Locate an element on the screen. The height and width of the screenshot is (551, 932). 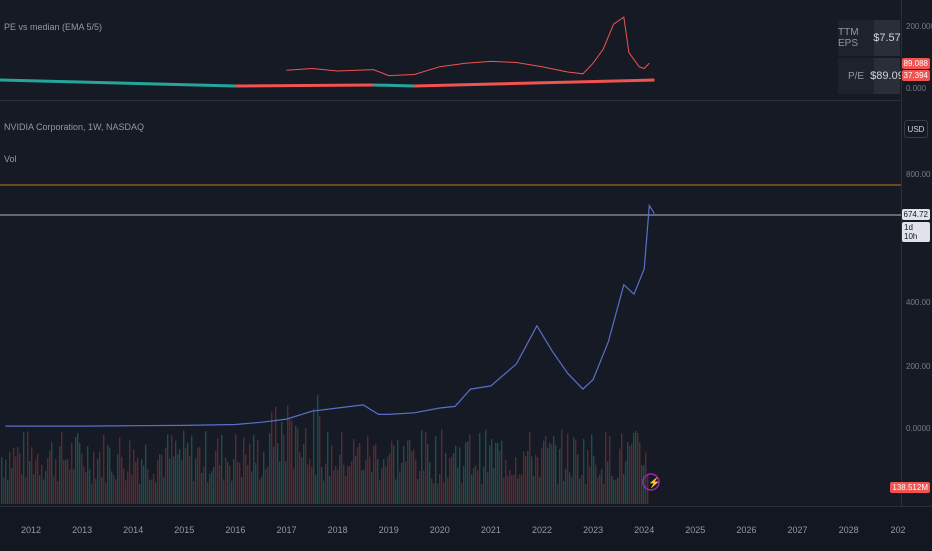
indicator-scale-bottom: 0.000 is located at coordinates (916, 88).